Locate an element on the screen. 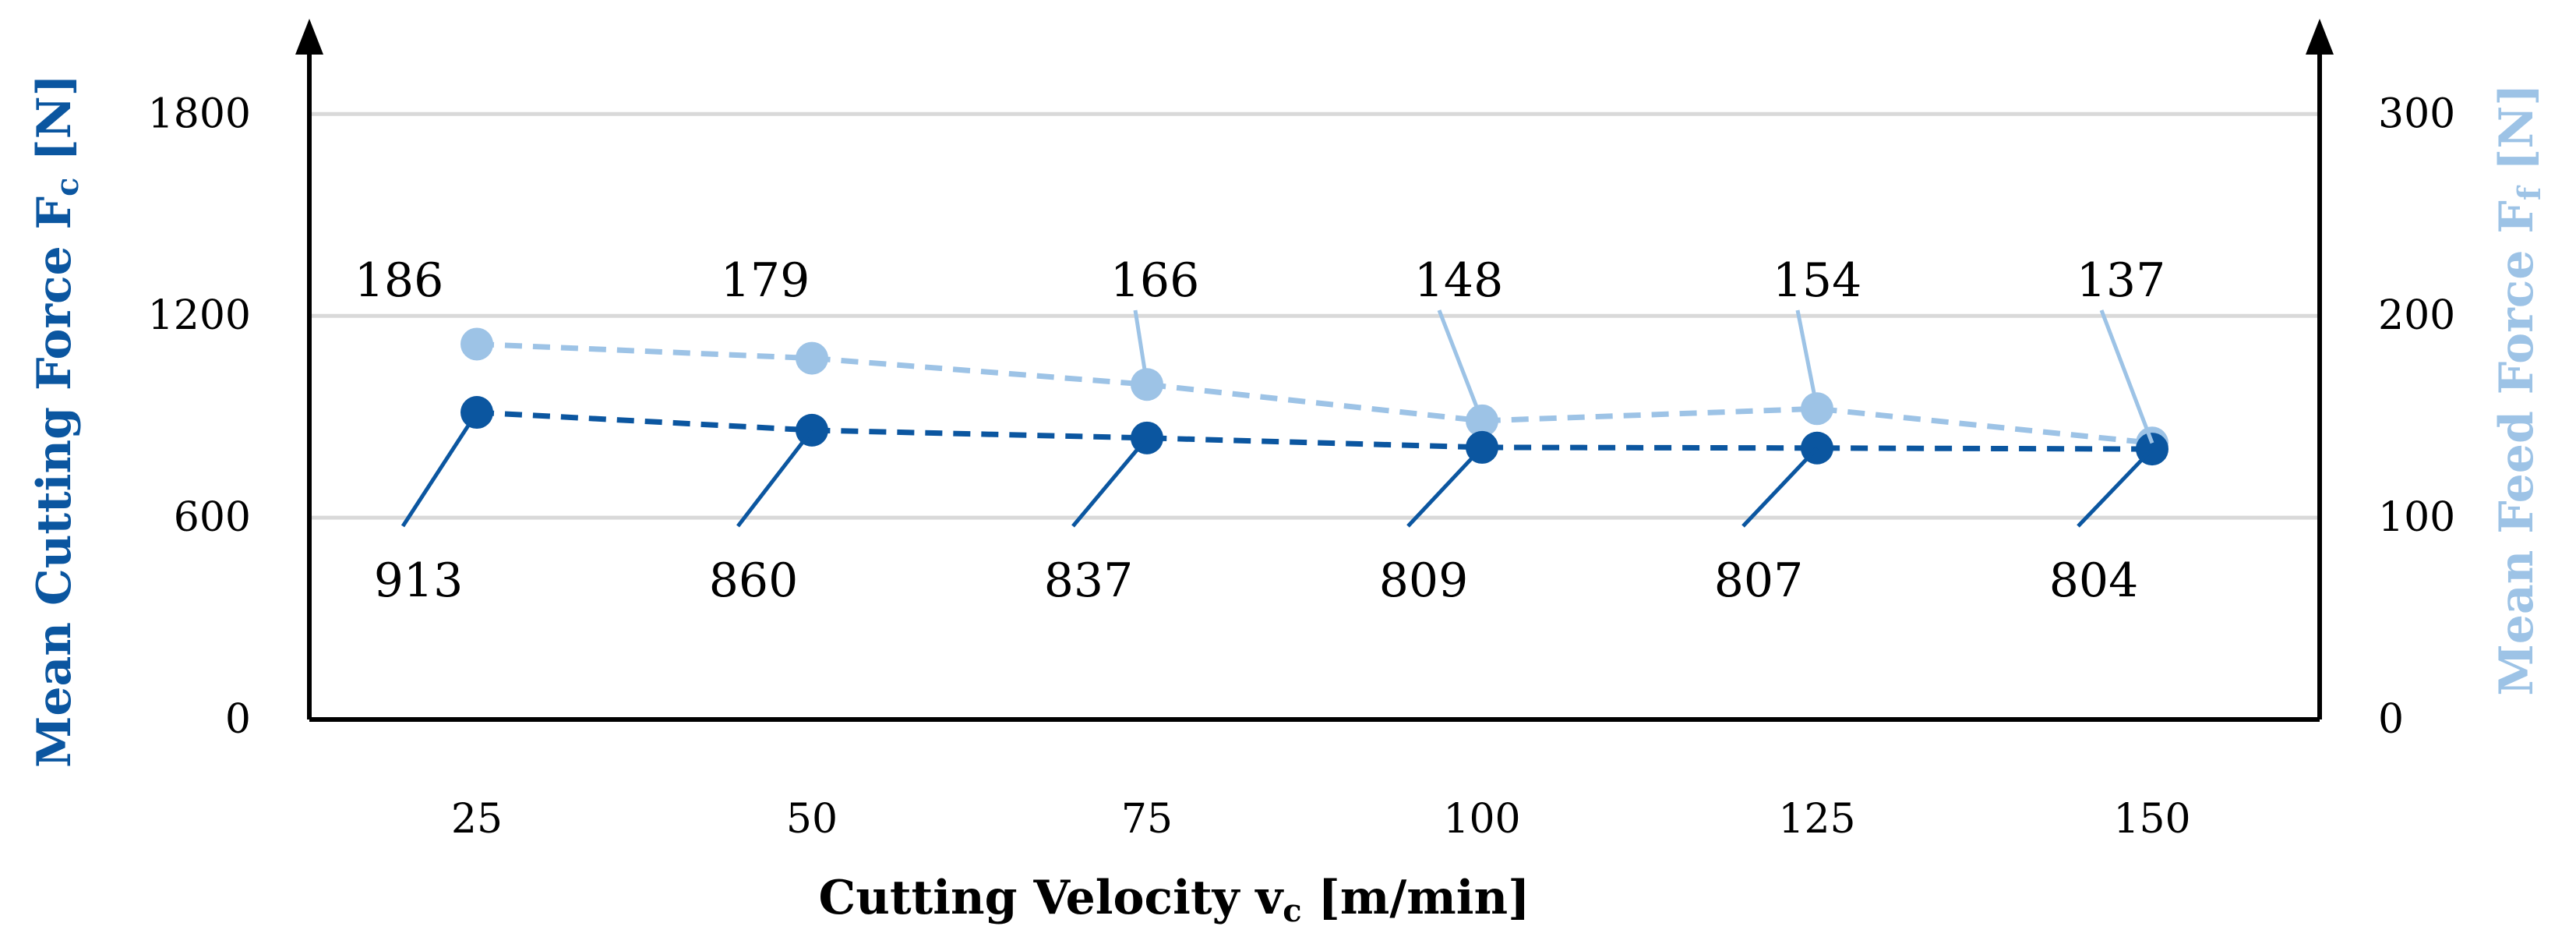  feed-force-data-label: 148 is located at coordinates (1459, 280).